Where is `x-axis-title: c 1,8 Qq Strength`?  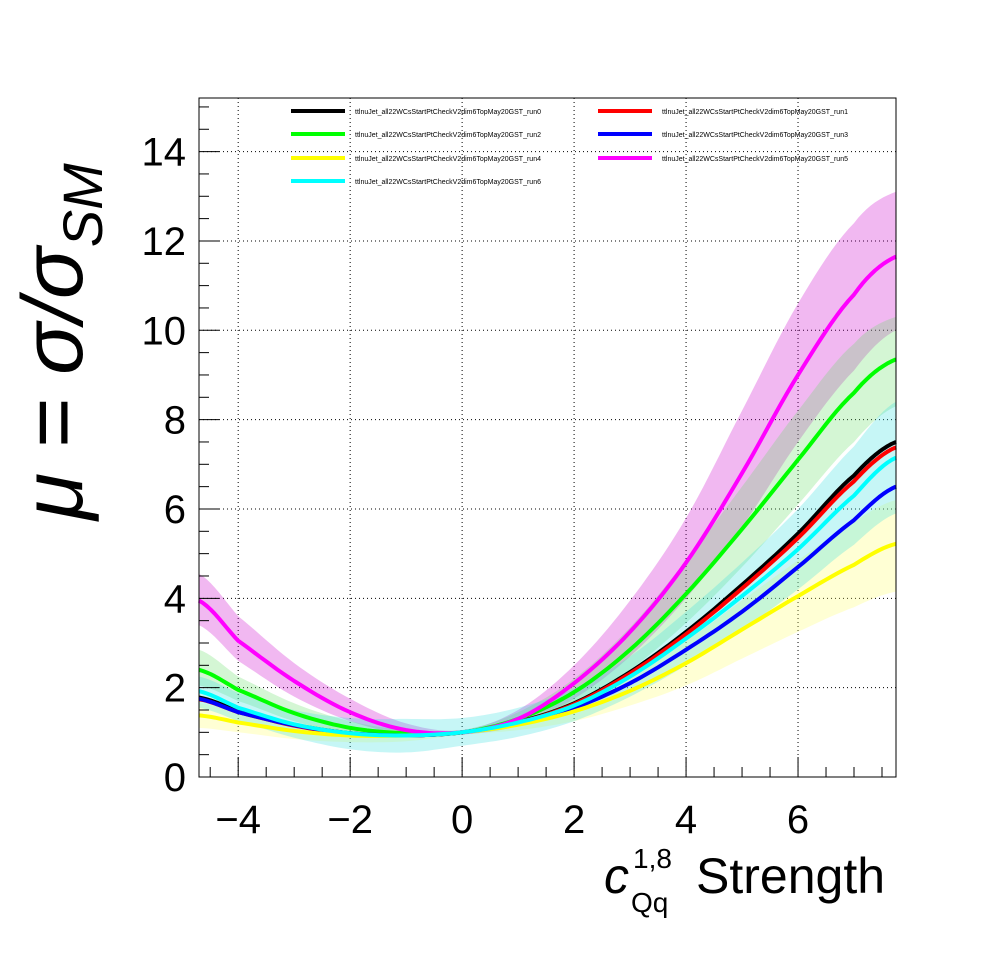 x-axis-title: c 1,8 Qq Strength is located at coordinates (744, 880).